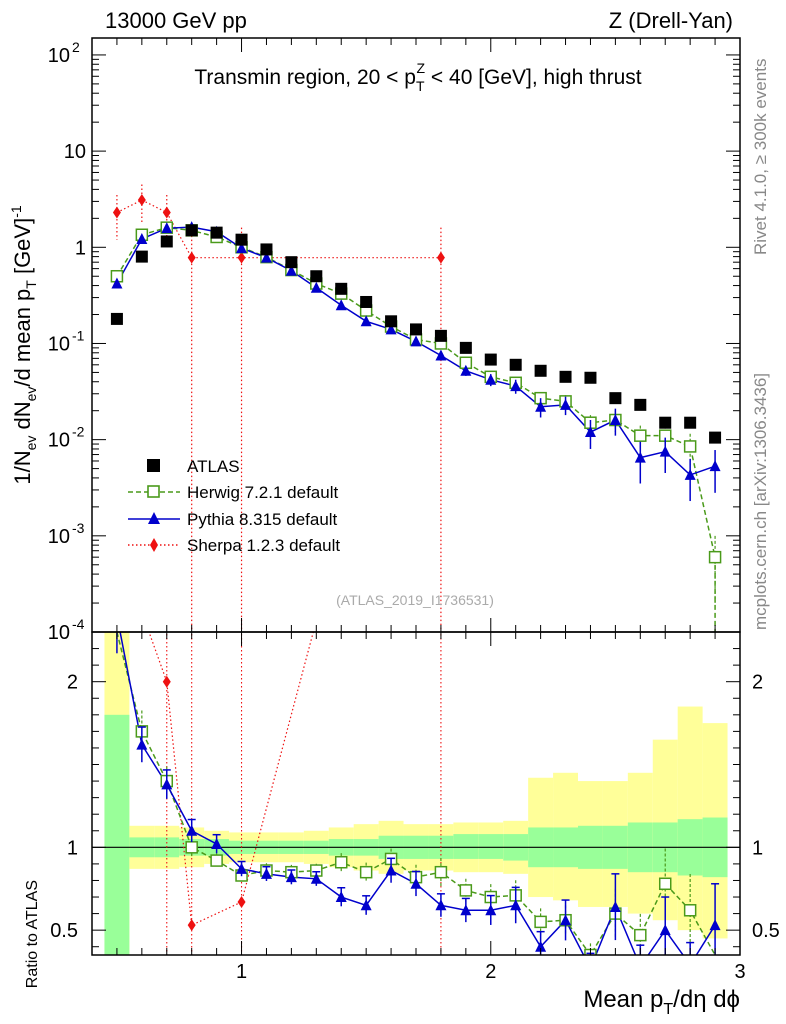 Image resolution: width=786 pixels, height=1024 pixels. I want to click on legend-herwig-marker, so click(153, 491).